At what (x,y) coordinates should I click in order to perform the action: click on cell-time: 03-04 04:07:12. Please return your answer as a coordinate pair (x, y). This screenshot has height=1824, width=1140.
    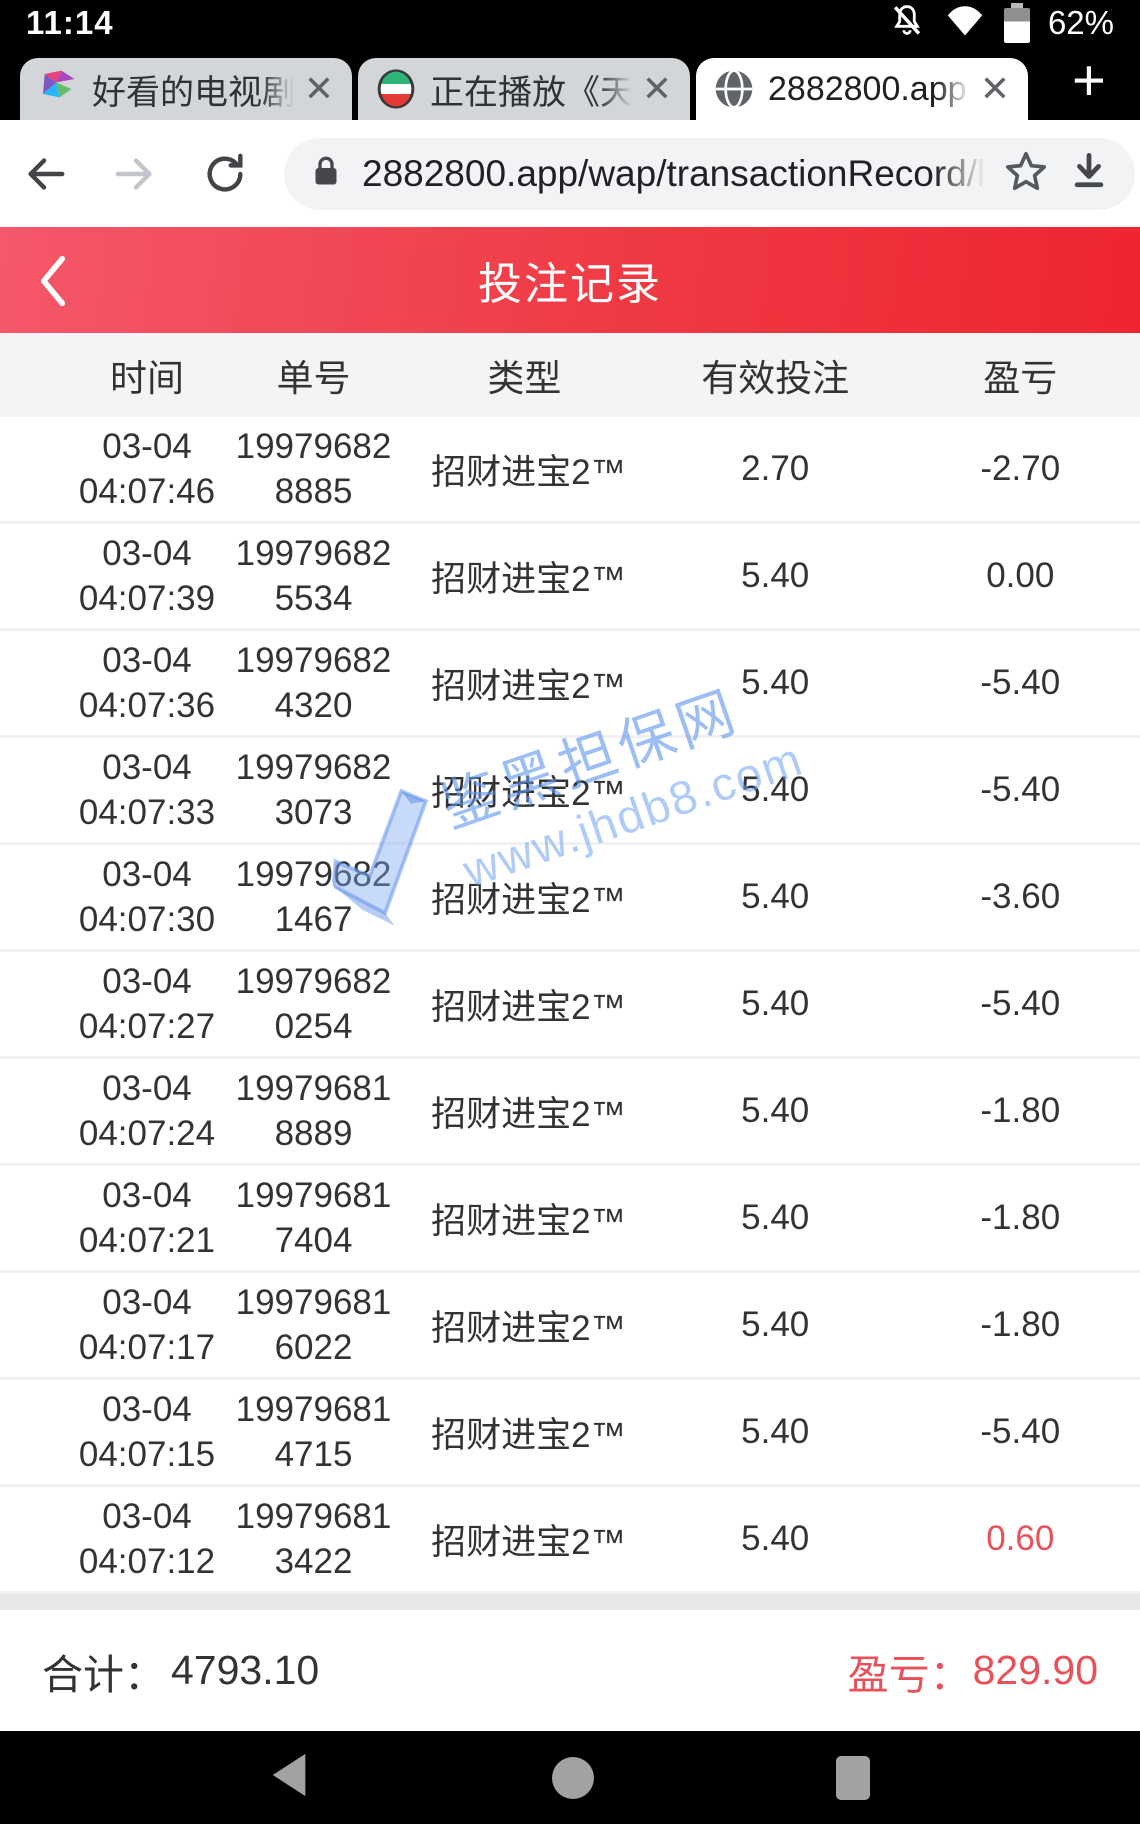
    Looking at the image, I should click on (147, 1539).